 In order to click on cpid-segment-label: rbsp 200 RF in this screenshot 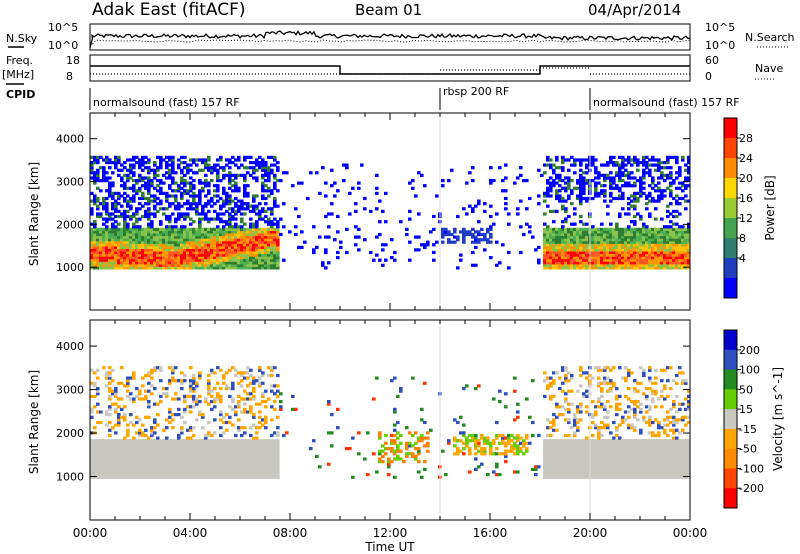, I will do `click(476, 91)`.